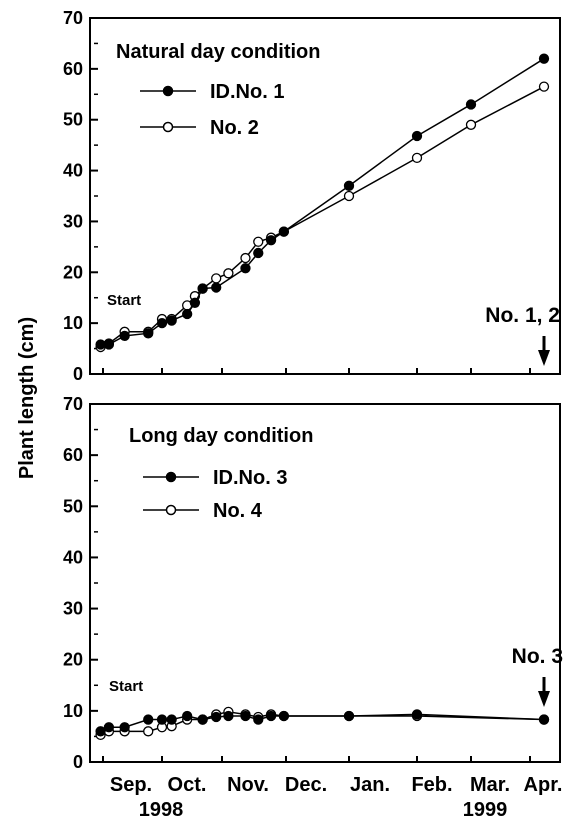 The image size is (568, 825). I want to click on legend-entry: No. 2, so click(199, 128).